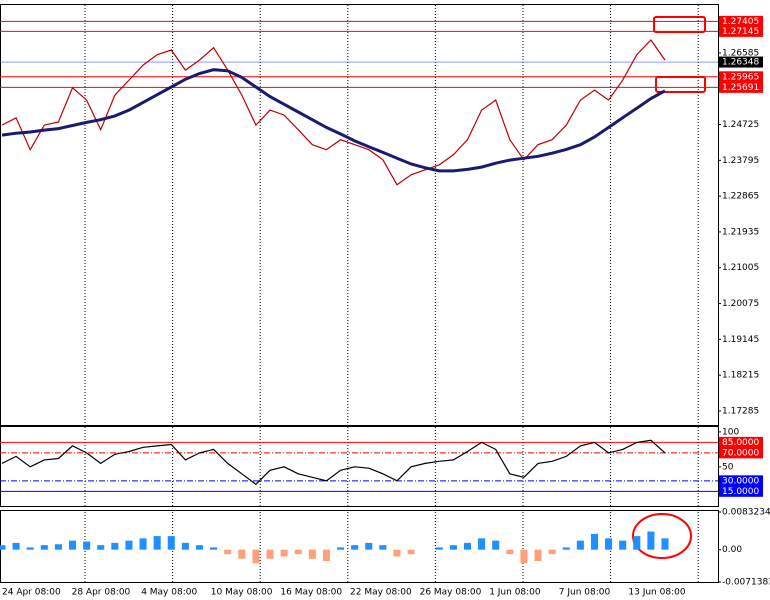 This screenshot has height=600, width=770. I want to click on y-tick-label: 1.21005, so click(740, 268).